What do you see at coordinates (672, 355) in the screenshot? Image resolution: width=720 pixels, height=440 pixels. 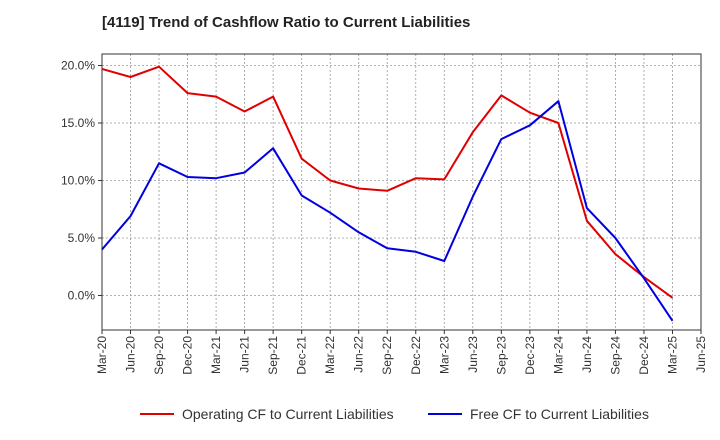 I see `x-tick-label: Mar-25` at bounding box center [672, 355].